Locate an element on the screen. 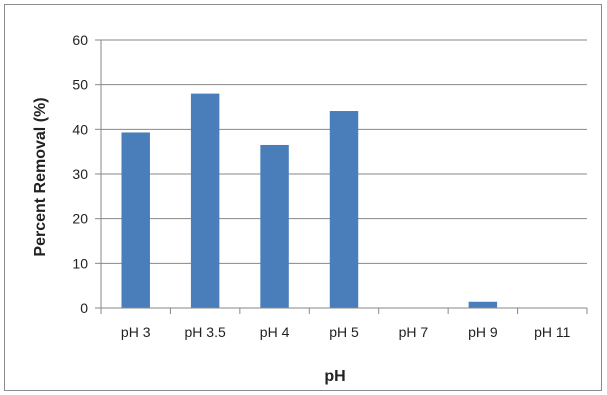 Image resolution: width=607 pixels, height=395 pixels. x-tick-label: pH 11 is located at coordinates (552, 332).